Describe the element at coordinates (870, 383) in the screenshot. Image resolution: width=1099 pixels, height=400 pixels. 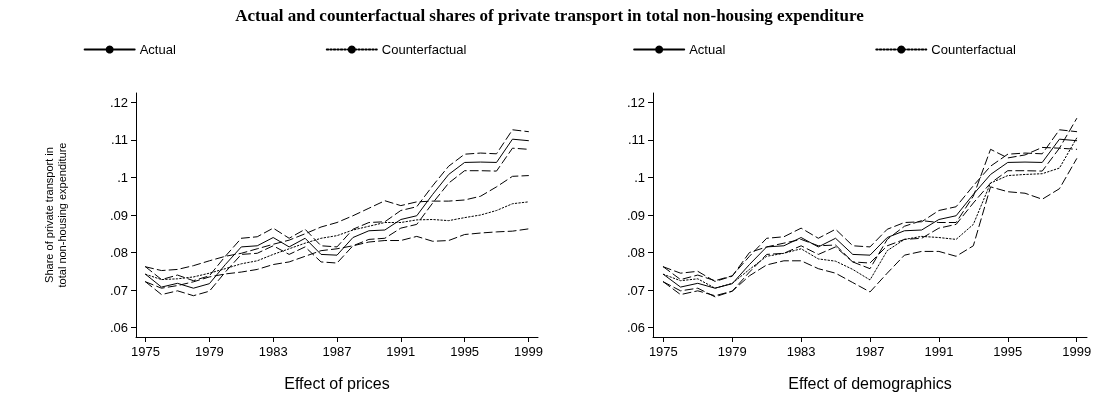
I see `x-axis-title: Effect of demographics` at that location.